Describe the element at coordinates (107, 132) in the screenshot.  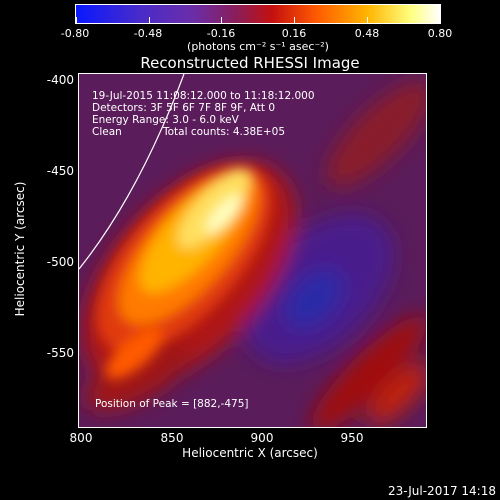
I see `annotation-method: Clean` at that location.